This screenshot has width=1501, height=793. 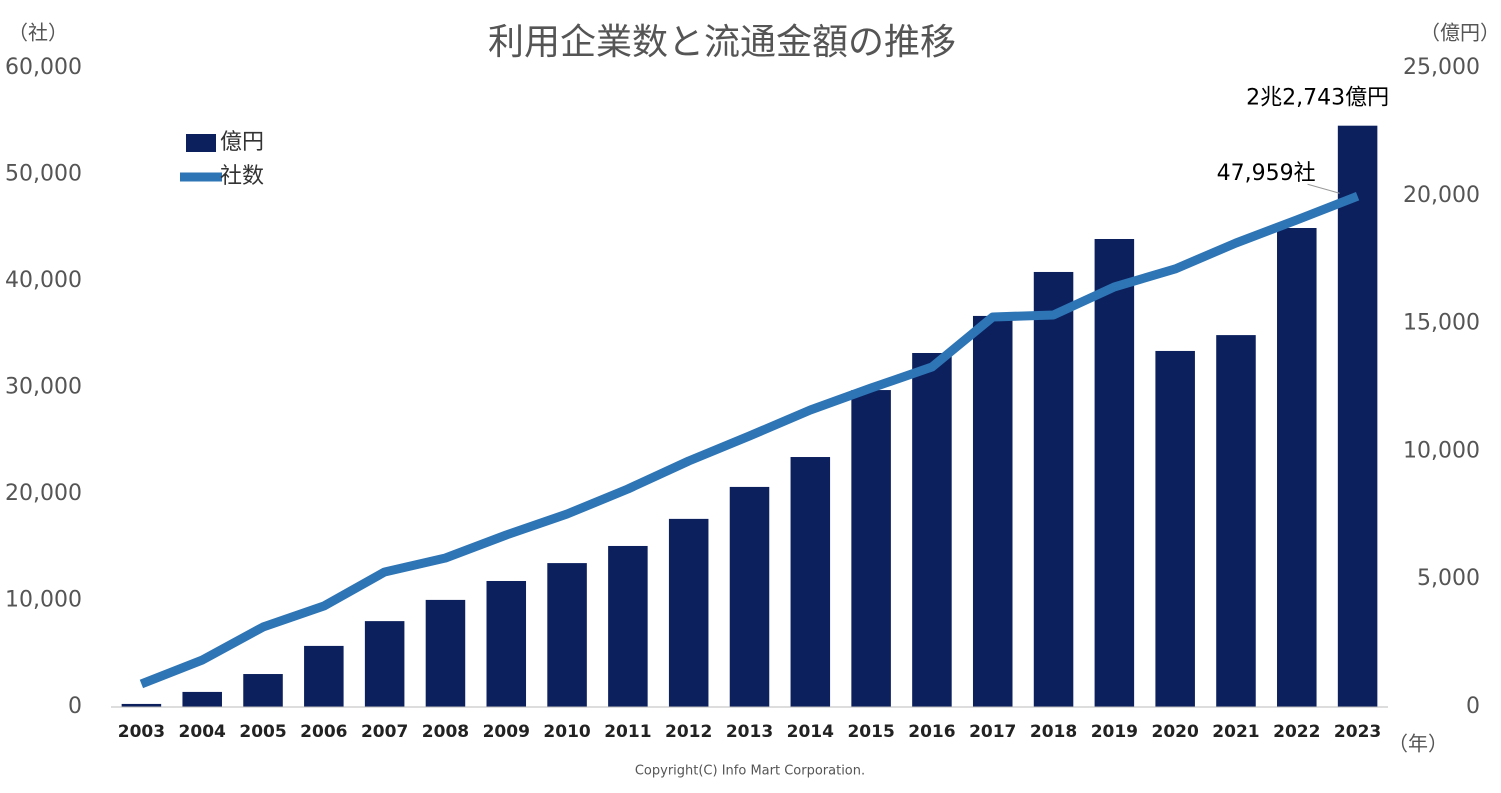 What do you see at coordinates (262, 732) in the screenshot?
I see `x-tick-label: 2005` at bounding box center [262, 732].